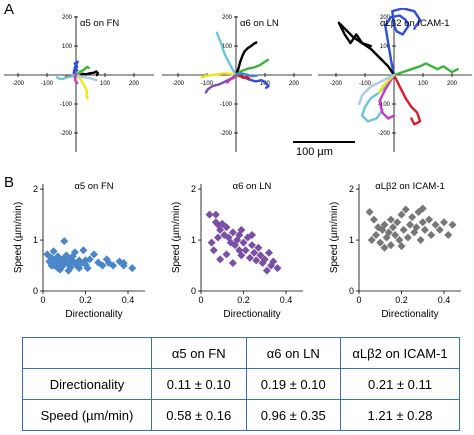 The height and width of the screenshot is (435, 474). Describe the element at coordinates (87, 353) in the screenshot. I see `table-header-cell` at that location.